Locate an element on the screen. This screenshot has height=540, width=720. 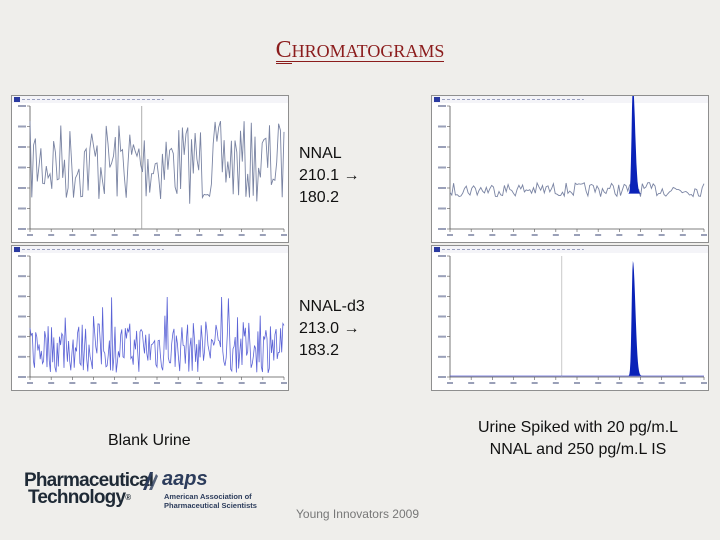
chromatogram-spiked-nnal-d3 is located at coordinates (570, 318).